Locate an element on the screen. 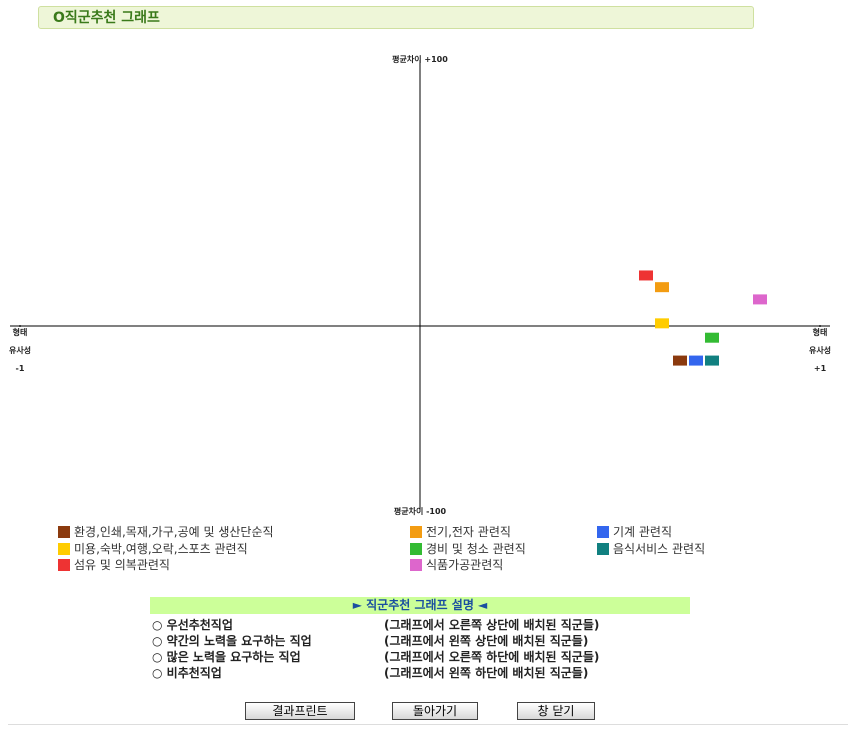 This screenshot has height=731, width=853. page-title: O직군추천 그래프 is located at coordinates (396, 17).